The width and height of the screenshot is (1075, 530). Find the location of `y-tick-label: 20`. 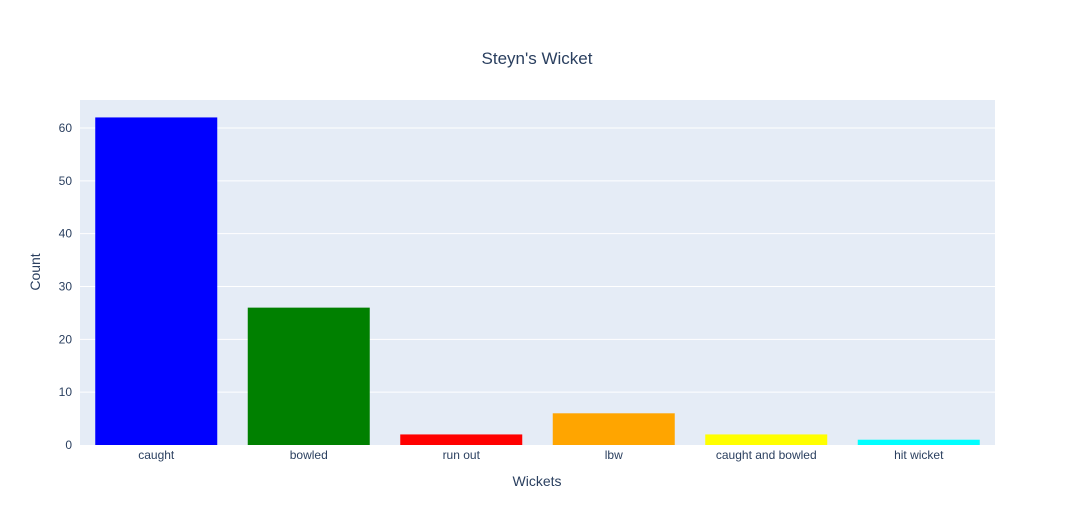

y-tick-label: 20 is located at coordinates (66, 339).